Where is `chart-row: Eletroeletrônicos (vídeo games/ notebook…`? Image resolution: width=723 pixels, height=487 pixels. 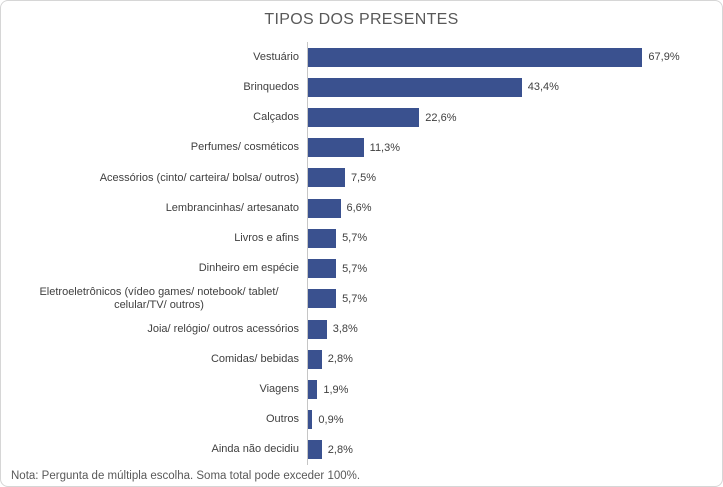 chart-row: Eletroeletrônicos (vídeo games/ notebook… is located at coordinates (360, 298).